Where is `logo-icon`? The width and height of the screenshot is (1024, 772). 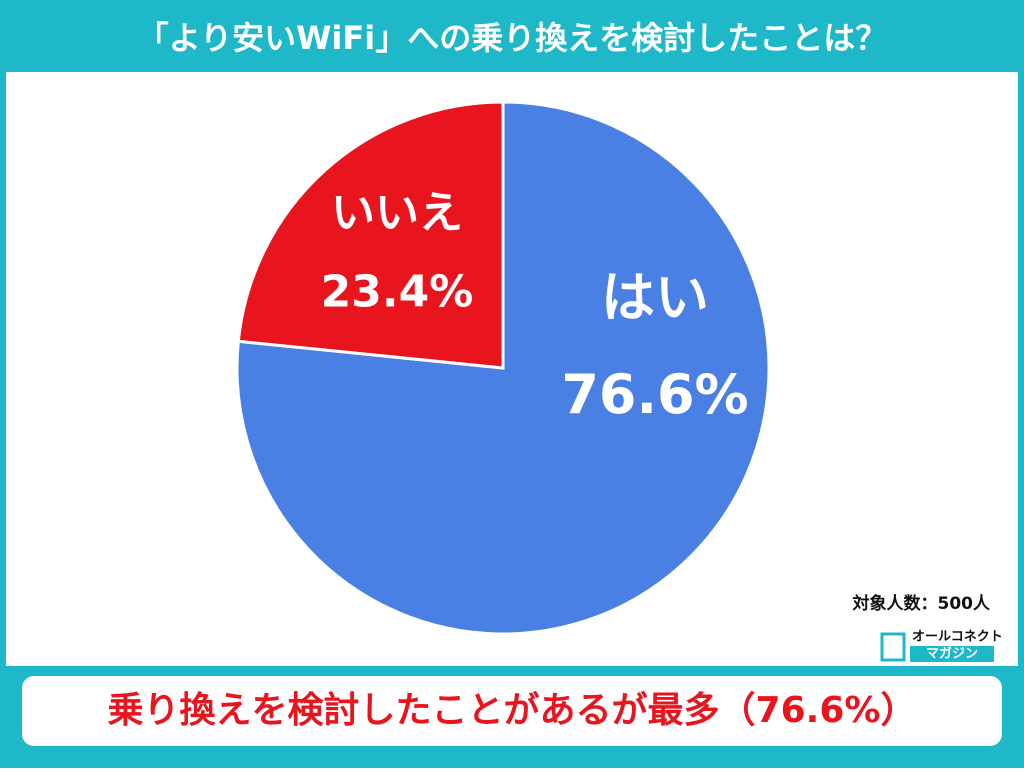 logo-icon is located at coordinates (893, 647).